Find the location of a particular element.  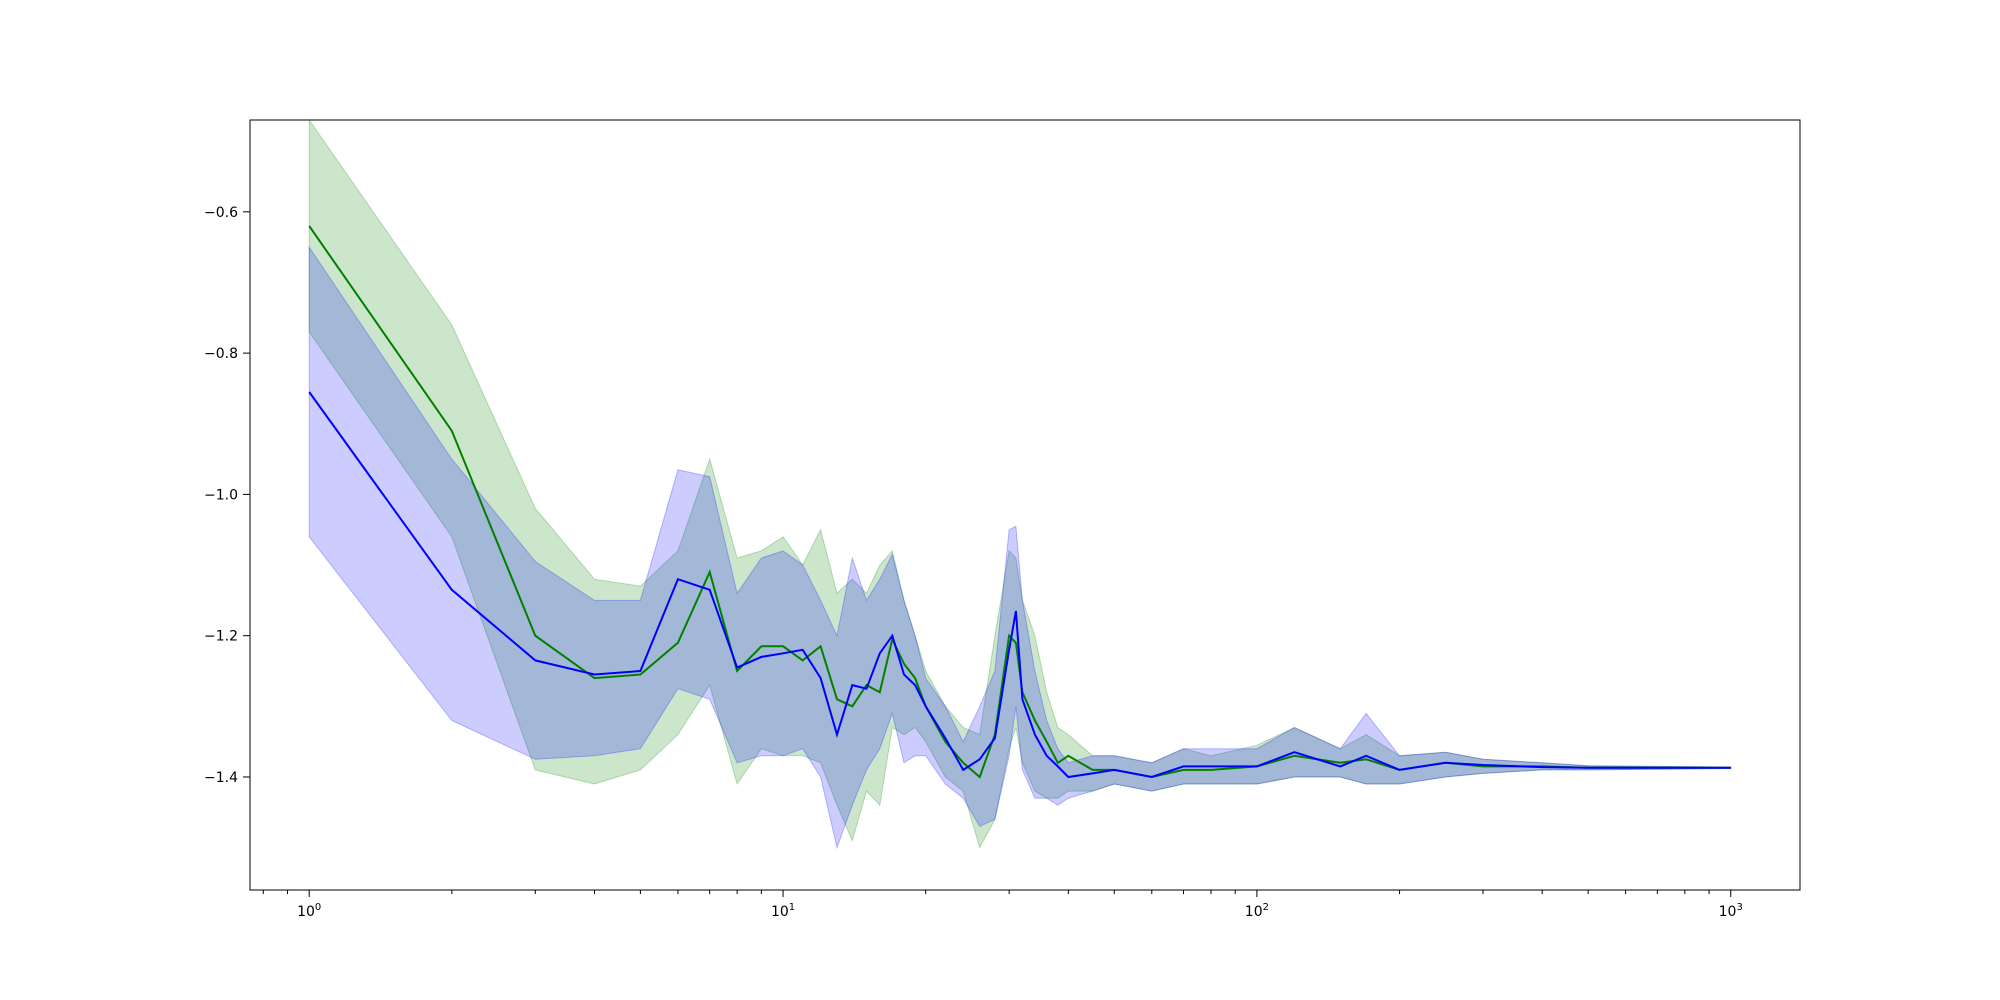

x-tick-label: 101 is located at coordinates (783, 911).